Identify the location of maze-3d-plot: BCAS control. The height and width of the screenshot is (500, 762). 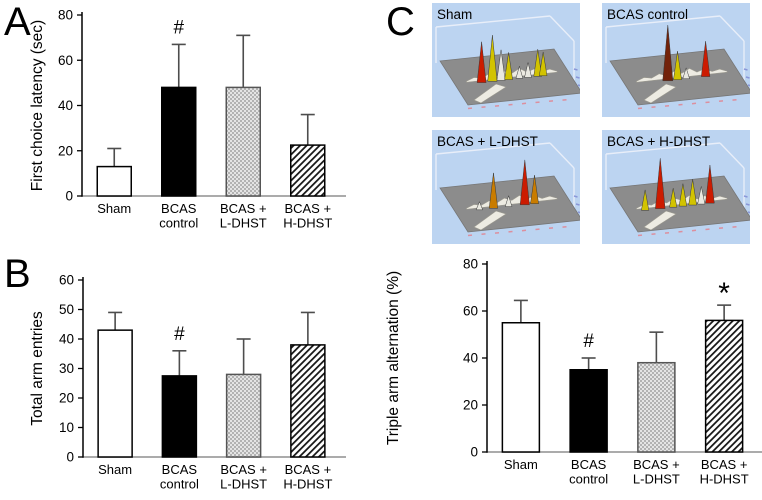
(678, 60).